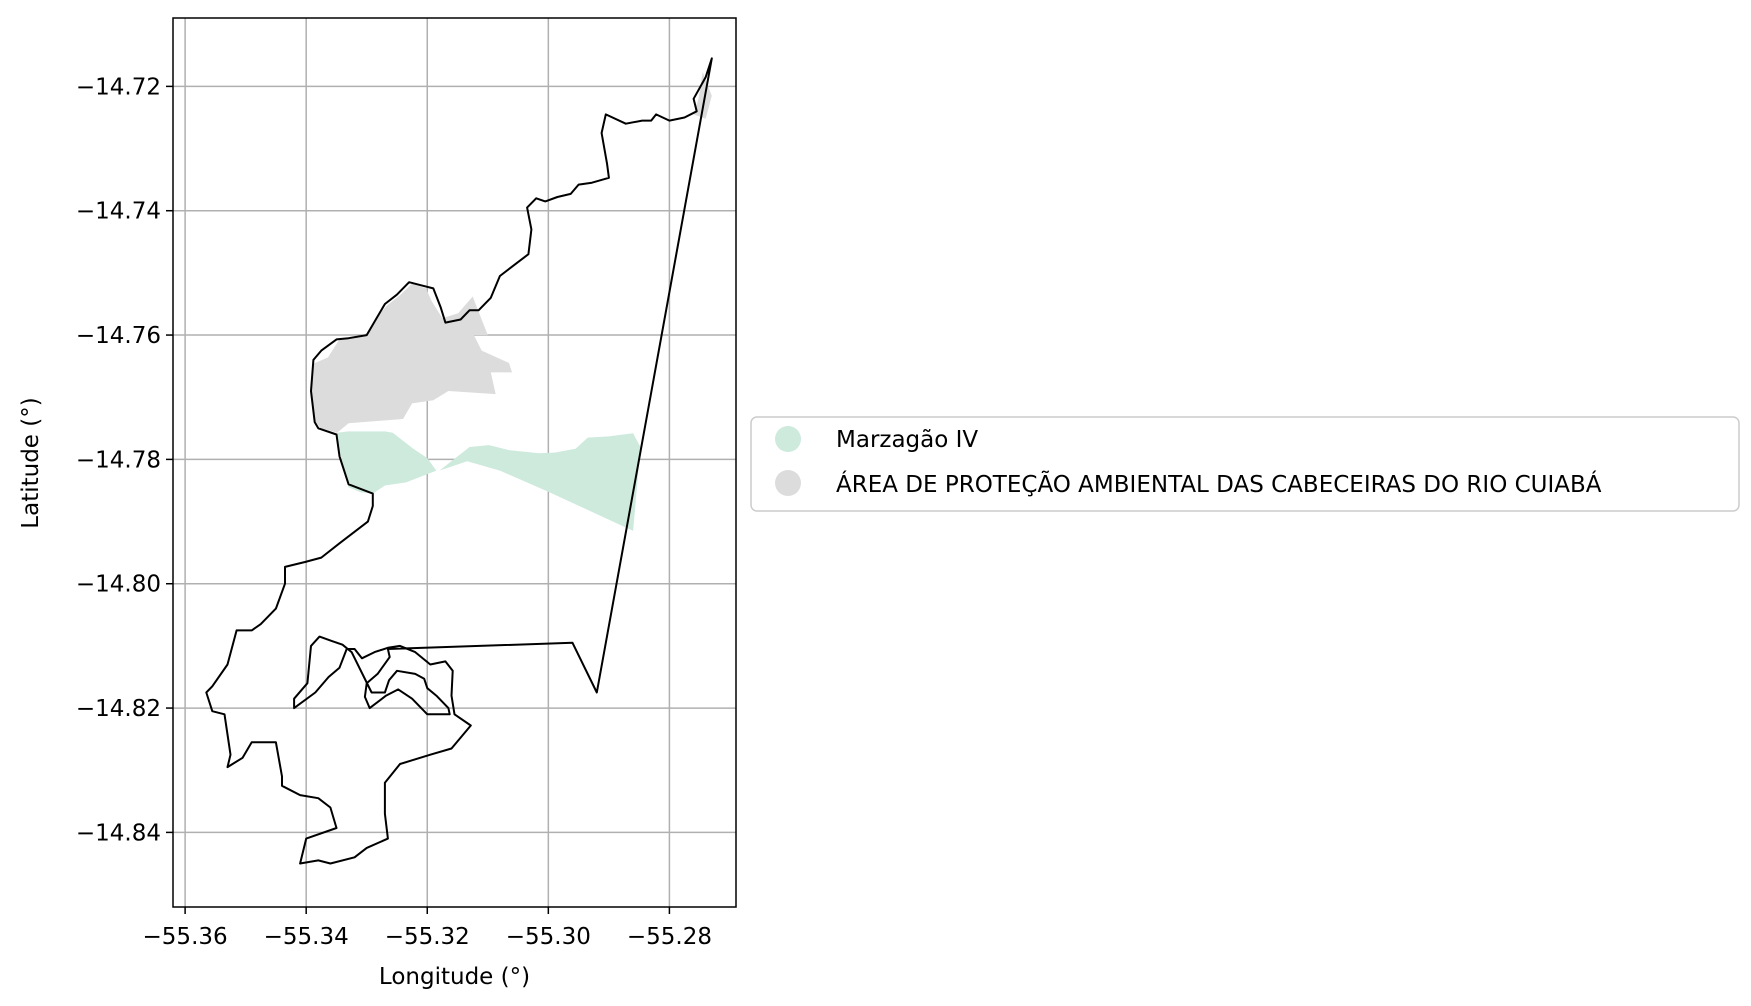 The height and width of the screenshot is (1006, 1751). I want to click on x-tick-label: −55.34, so click(306, 937).